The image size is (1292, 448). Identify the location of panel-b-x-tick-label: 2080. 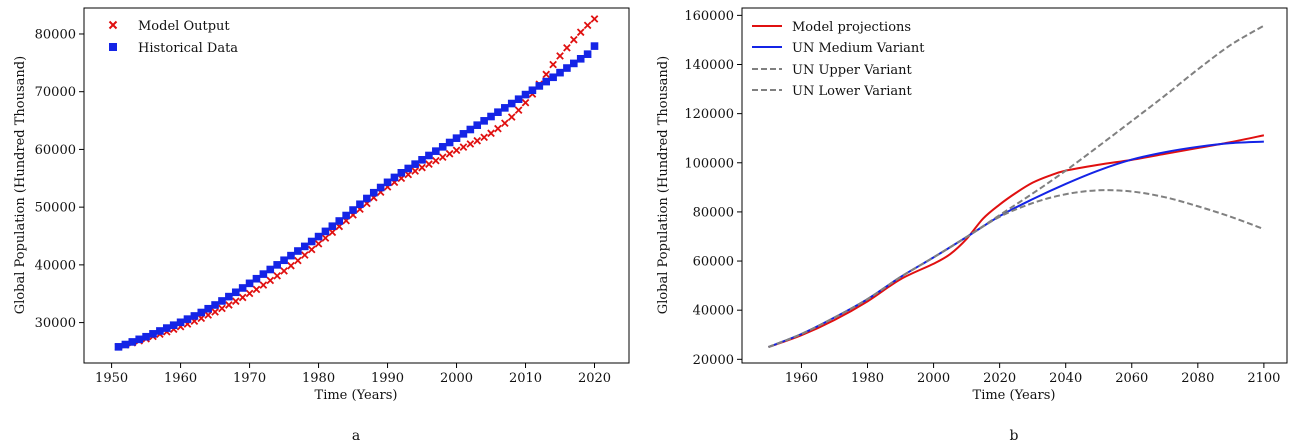
(1197, 378).